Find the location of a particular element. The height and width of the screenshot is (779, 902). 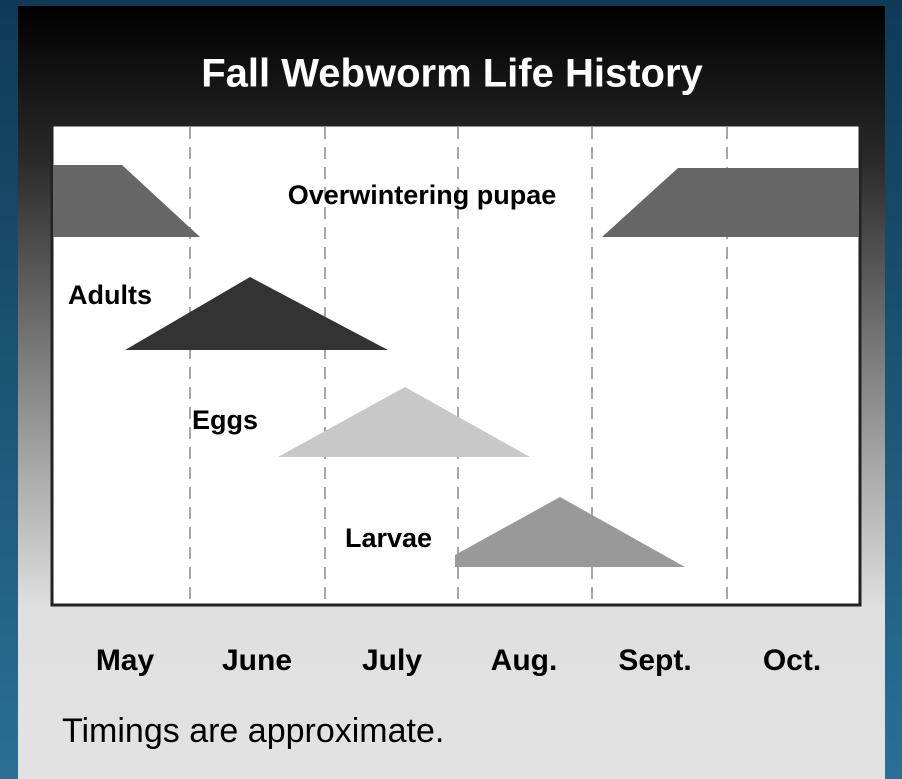

adults-shape is located at coordinates (256, 313).